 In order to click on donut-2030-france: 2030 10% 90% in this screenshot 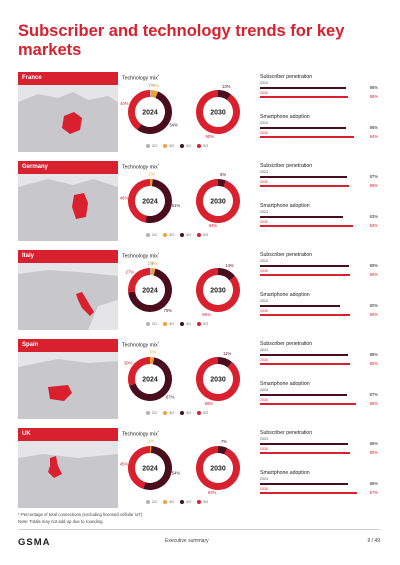, I will do `click(218, 111)`.